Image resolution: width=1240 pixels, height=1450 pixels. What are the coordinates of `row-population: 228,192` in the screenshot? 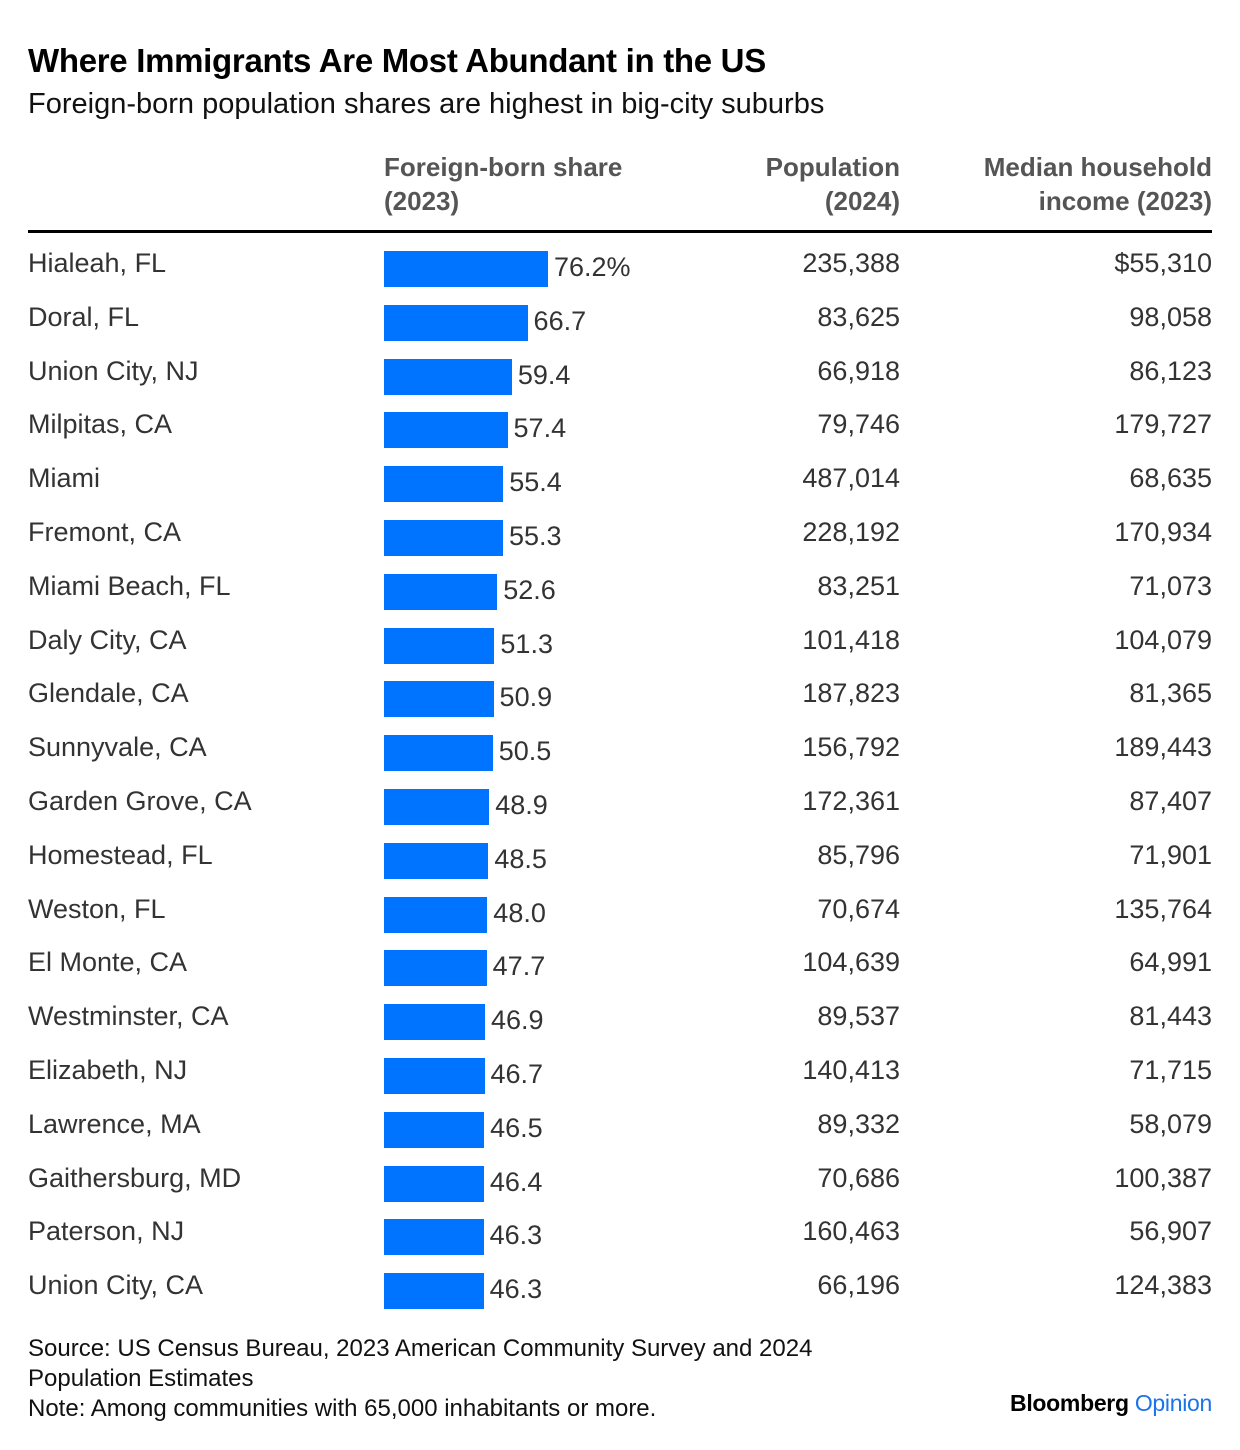 It's located at (851, 532).